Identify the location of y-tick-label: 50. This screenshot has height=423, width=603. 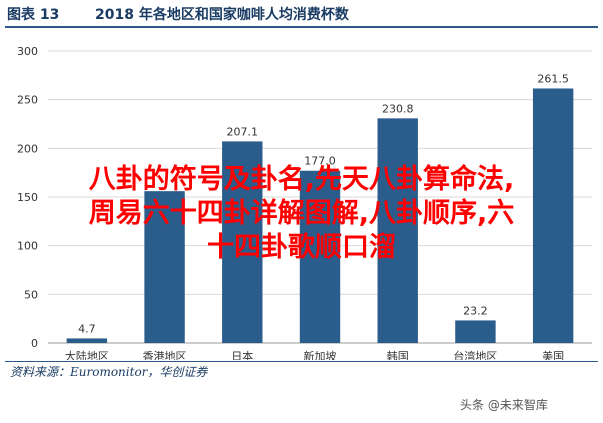
(31, 294).